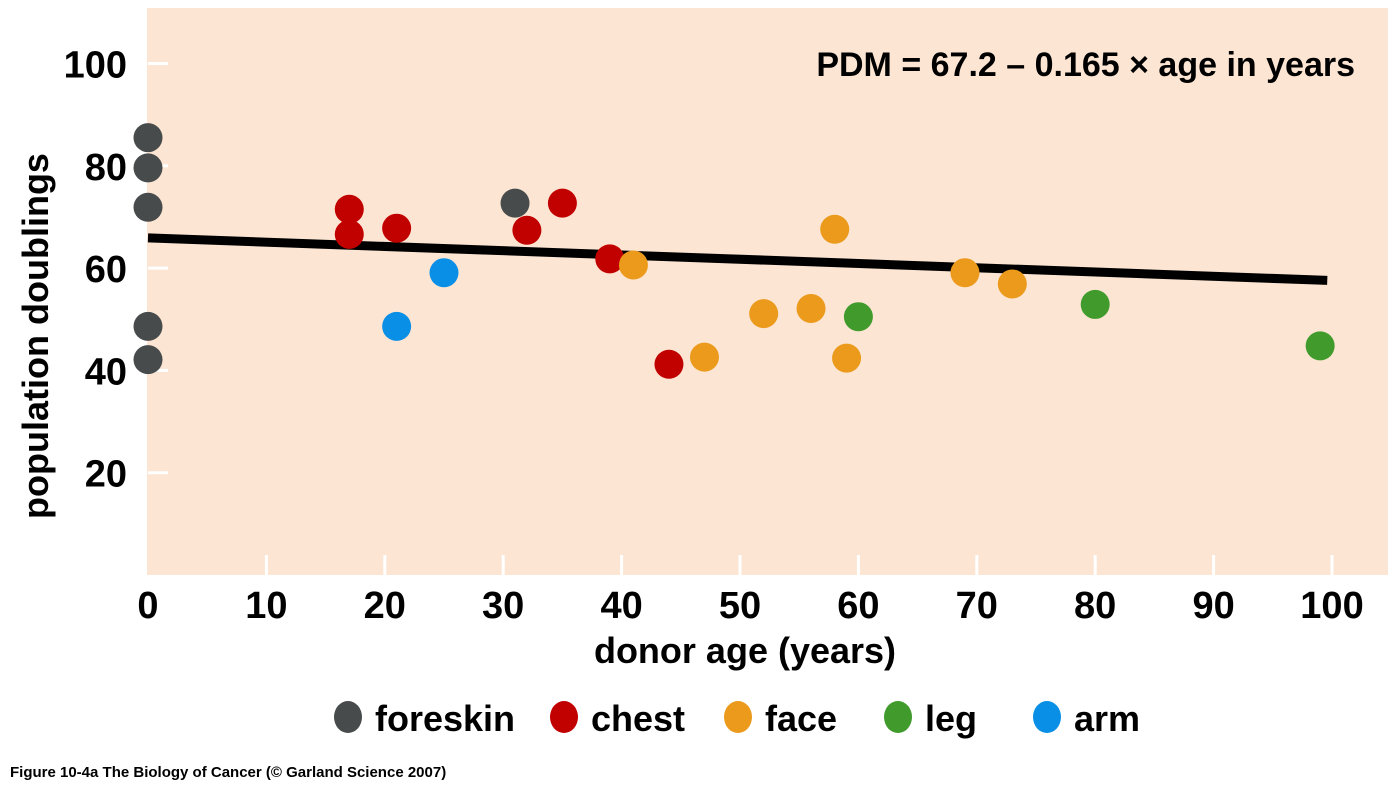 Image resolution: width=1400 pixels, height=790 pixels. What do you see at coordinates (621, 606) in the screenshot?
I see `x-tick-label: 40` at bounding box center [621, 606].